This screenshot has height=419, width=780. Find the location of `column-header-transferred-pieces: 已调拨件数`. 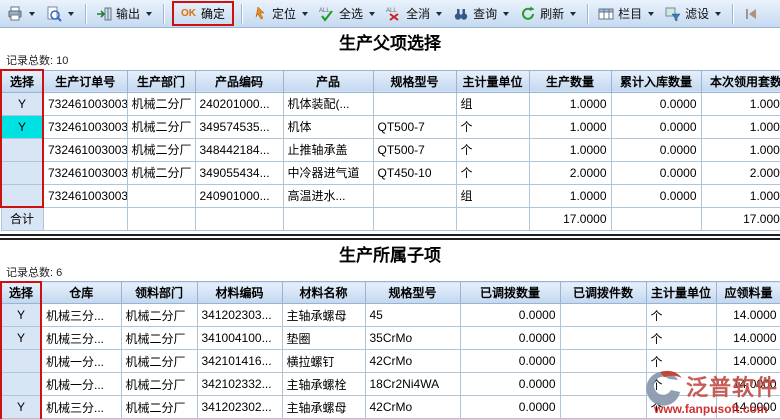

column-header-transferred-pieces: 已调拨件数 is located at coordinates (603, 292).